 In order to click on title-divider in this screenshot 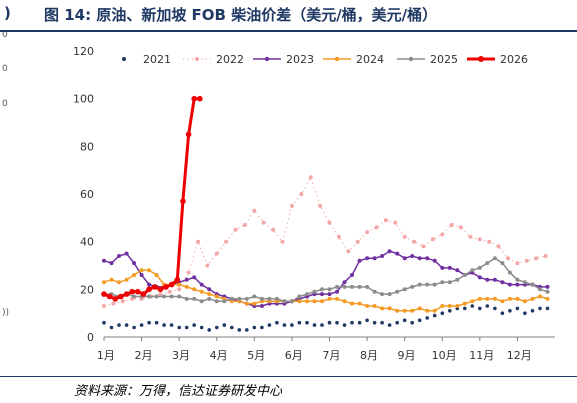, I will do `click(288, 31)`.